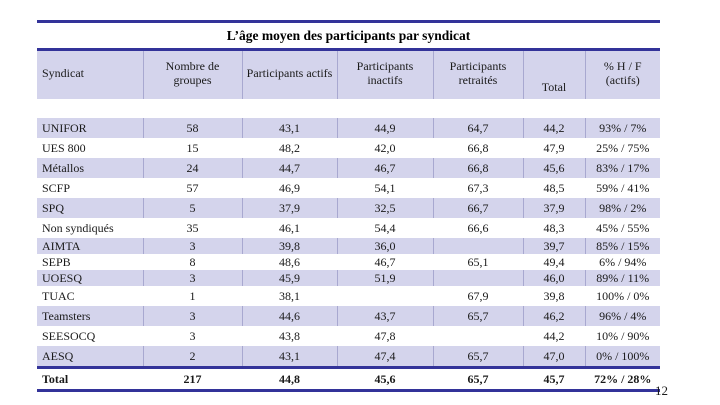 This screenshot has width=720, height=405. What do you see at coordinates (385, 187) in the screenshot?
I see `cell-inactifs: 54,1` at bounding box center [385, 187].